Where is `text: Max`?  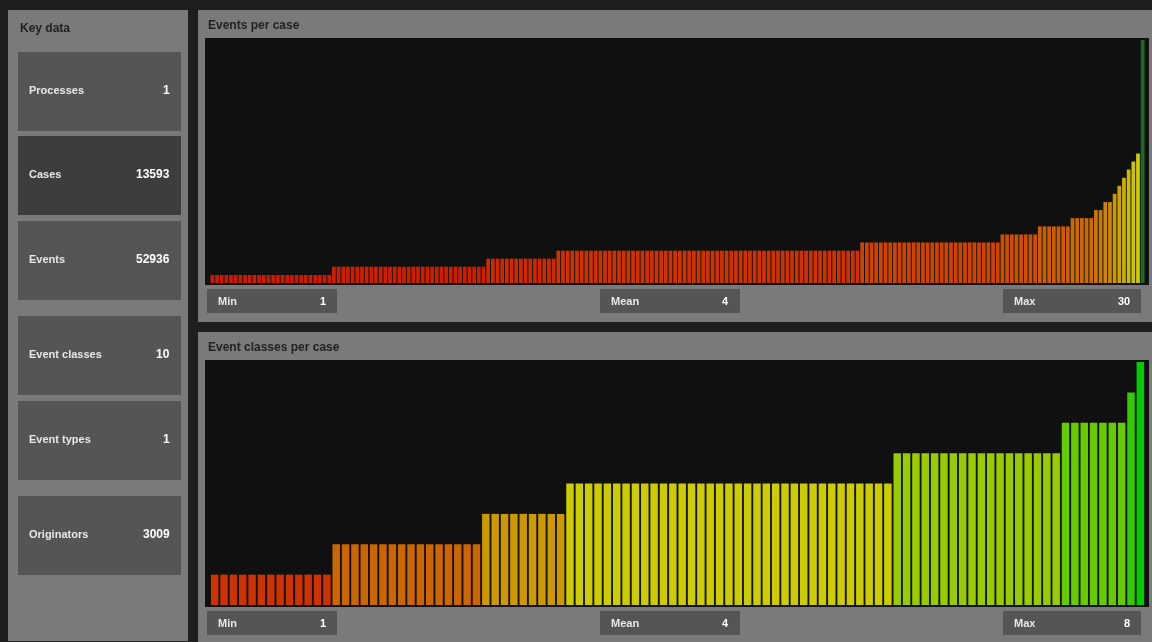 text: Max is located at coordinates (1025, 623).